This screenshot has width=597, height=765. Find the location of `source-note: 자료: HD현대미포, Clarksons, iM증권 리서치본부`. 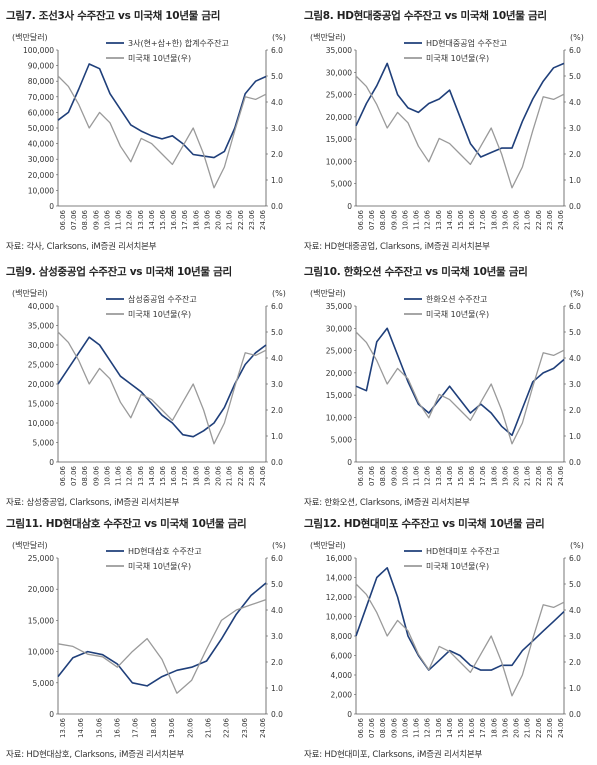

source-note: 자료: HD현대미포, Clarksons, iM증권 리서치본부 is located at coordinates (393, 755).